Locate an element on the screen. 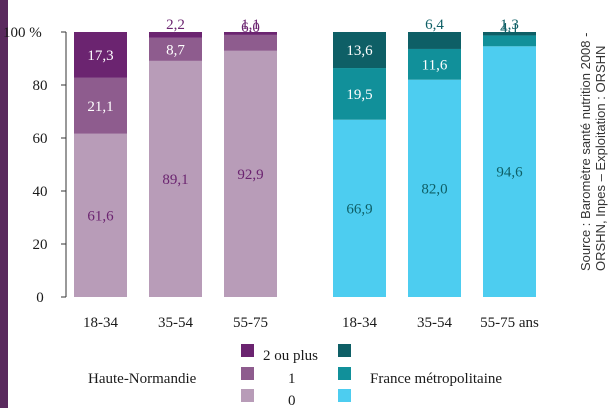 The height and width of the screenshot is (408, 609). legend-swatch-france-m-tropolitaine-2-ou-plus is located at coordinates (344, 350).